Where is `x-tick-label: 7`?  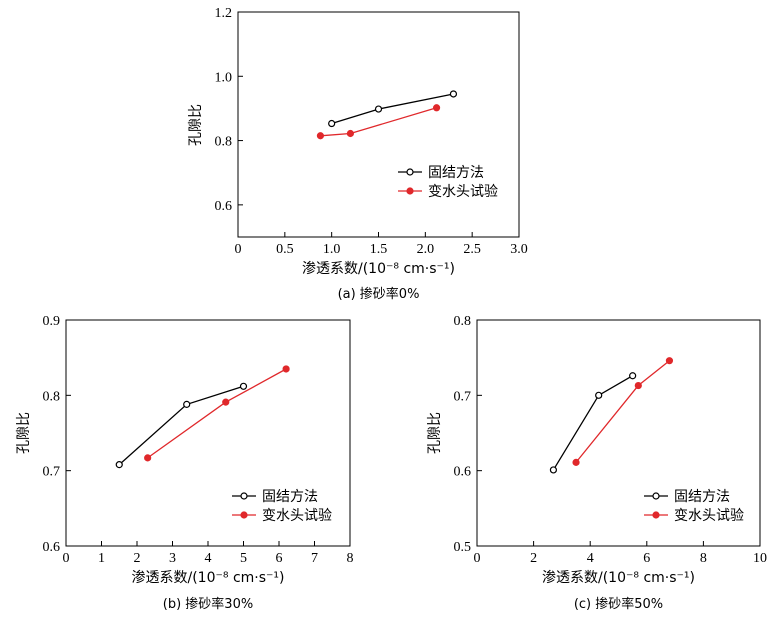
x-tick-label: 7 is located at coordinates (314, 558).